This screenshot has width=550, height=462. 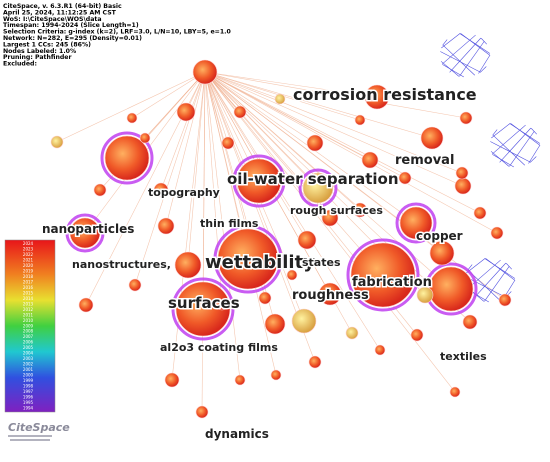 What do you see at coordinates (392, 282) in the screenshot?
I see `node-label: fabrication` at bounding box center [392, 282].